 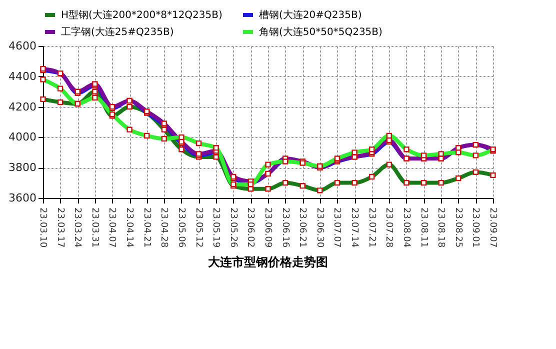 I want to click on x-tick-label: 23.05.26, so click(x=233, y=228).